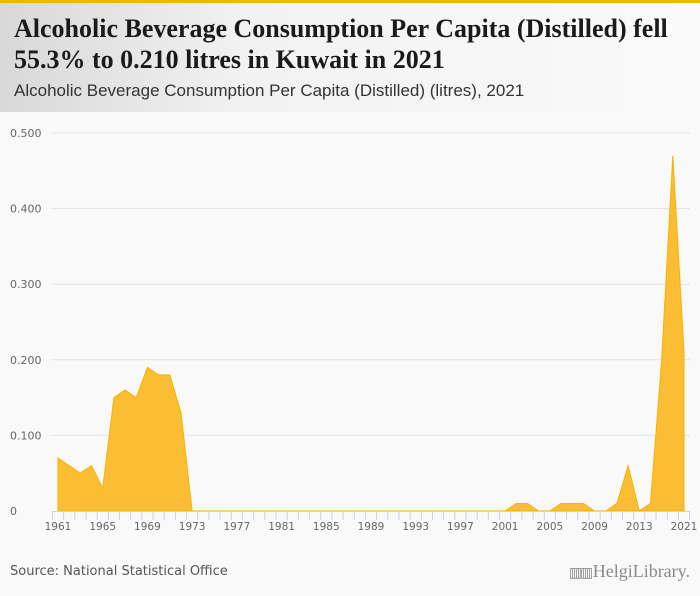 Image resolution: width=700 pixels, height=596 pixels. Describe the element at coordinates (58, 527) in the screenshot. I see `x-tick-label: 1961` at that location.